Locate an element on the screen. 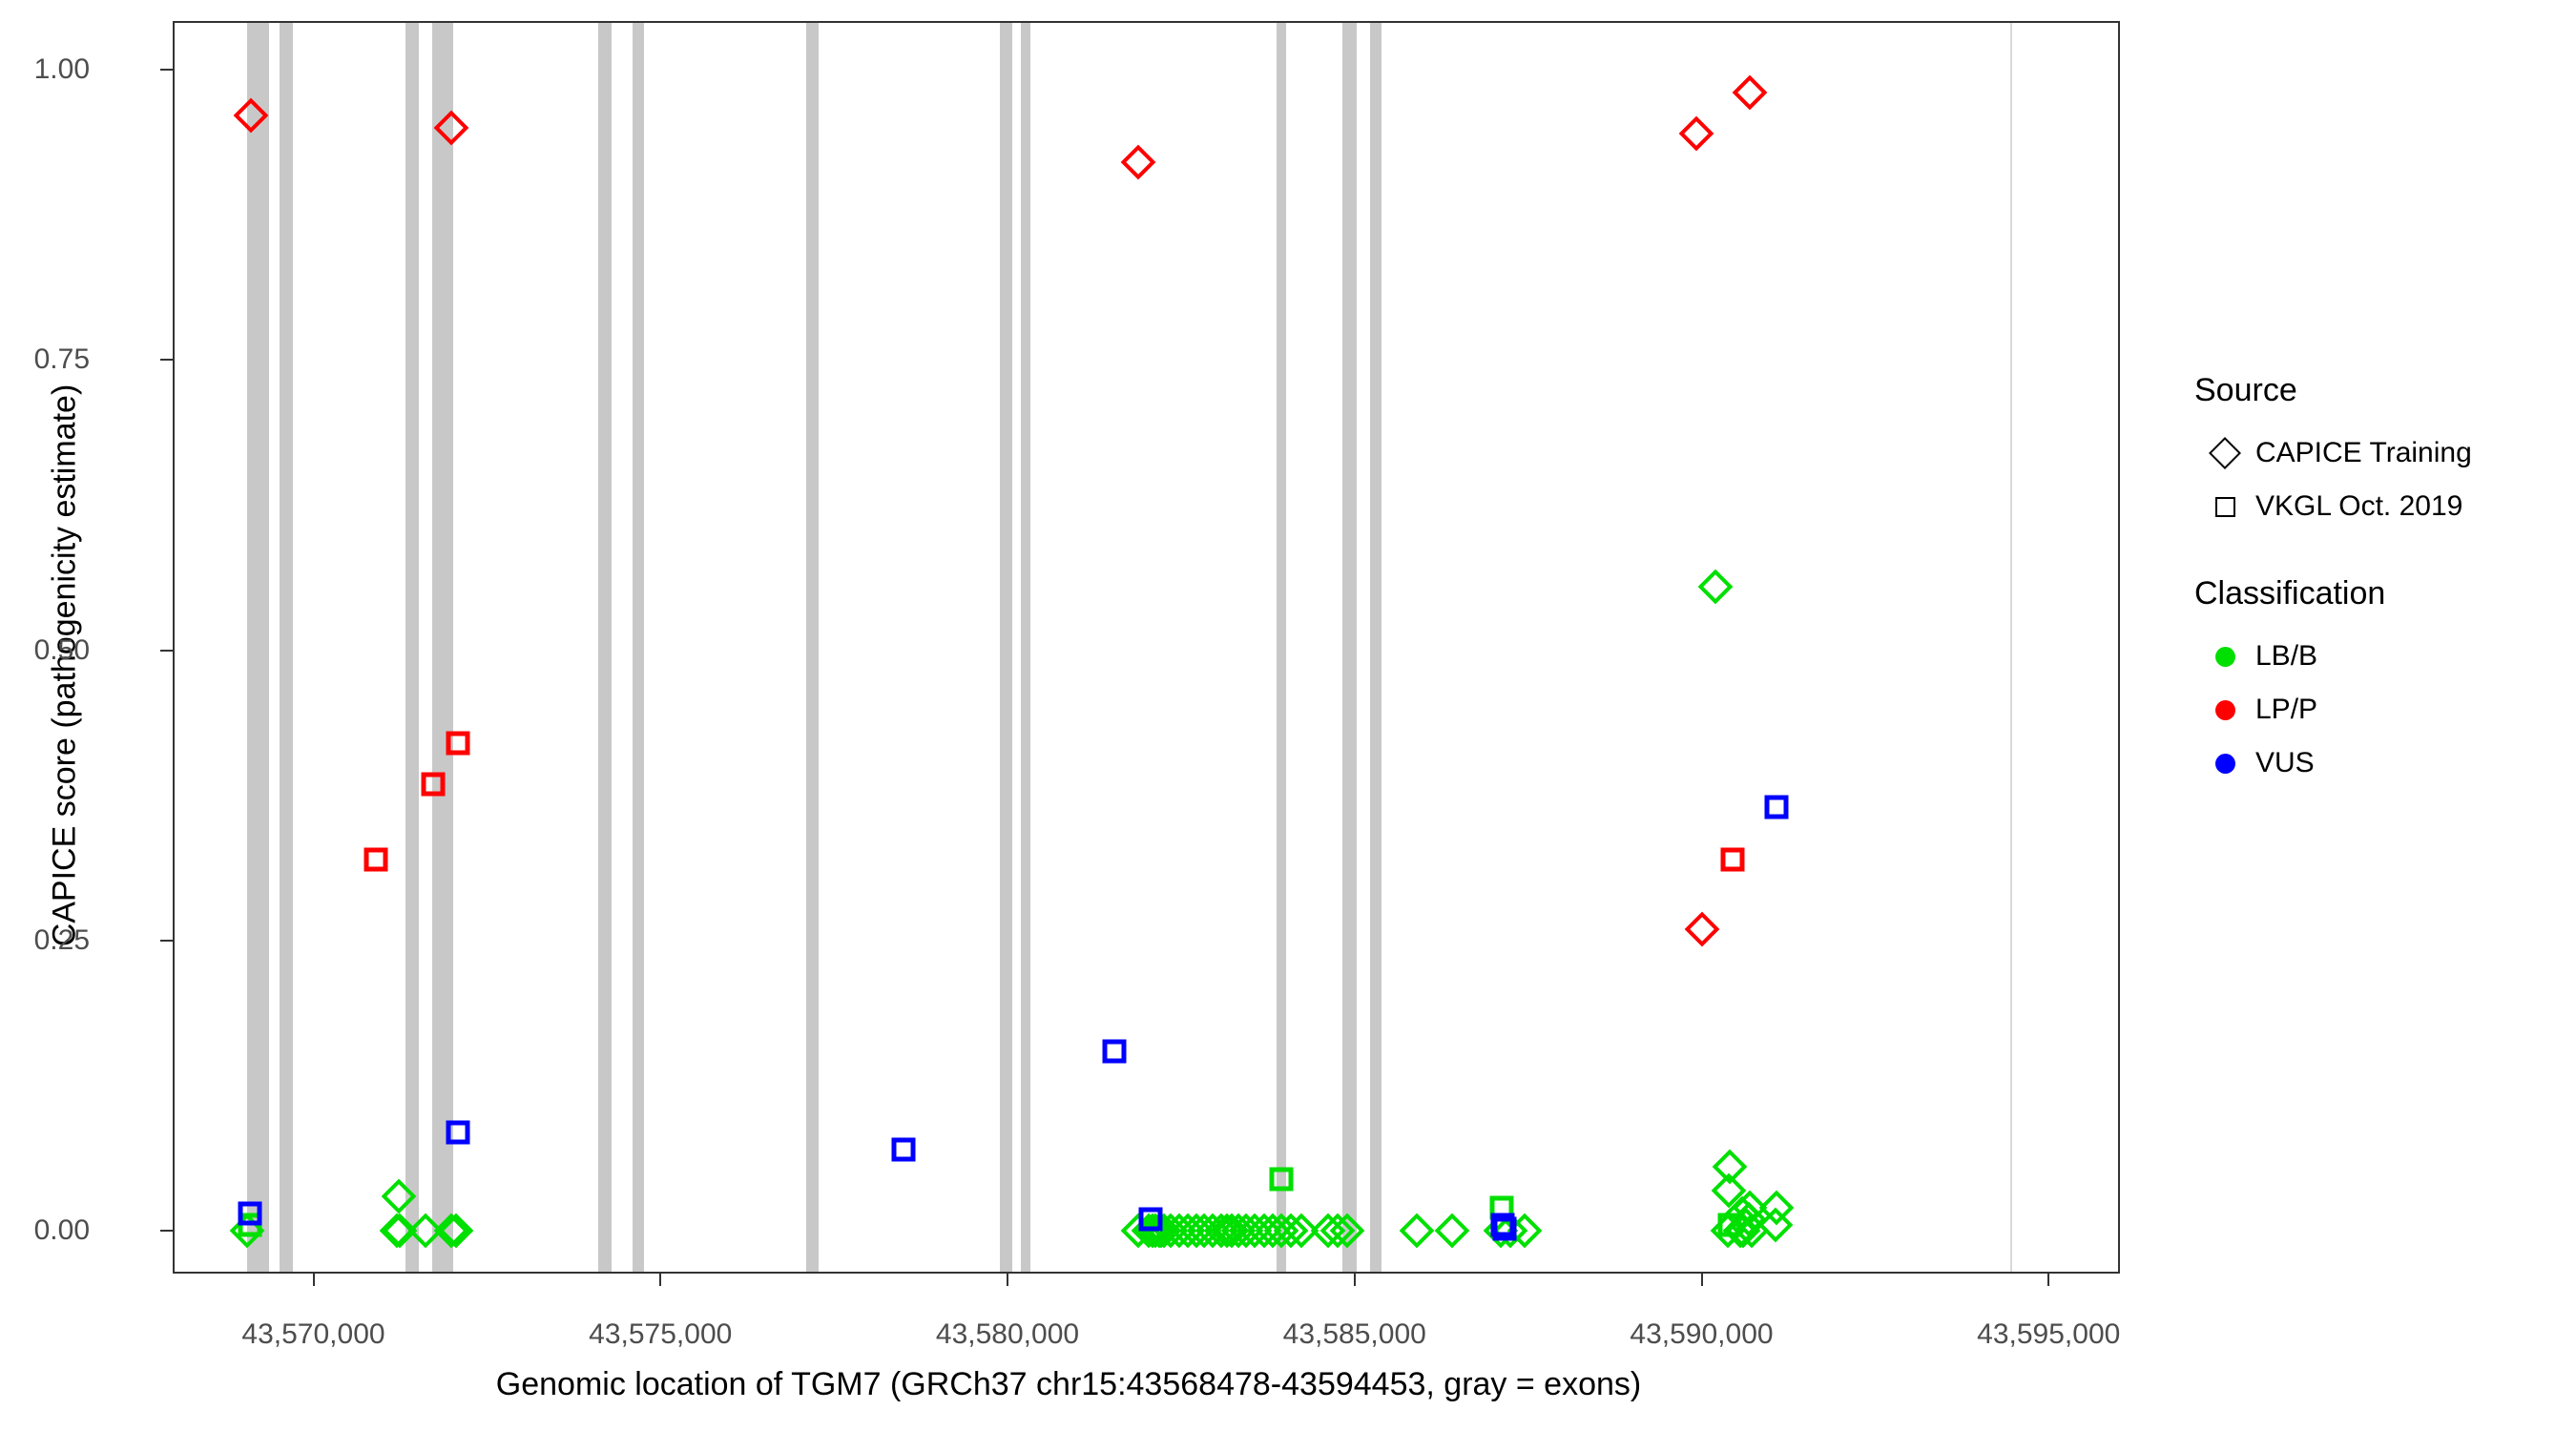 This screenshot has width=2576, height=1431. legend-title-source: Source is located at coordinates (2245, 390).